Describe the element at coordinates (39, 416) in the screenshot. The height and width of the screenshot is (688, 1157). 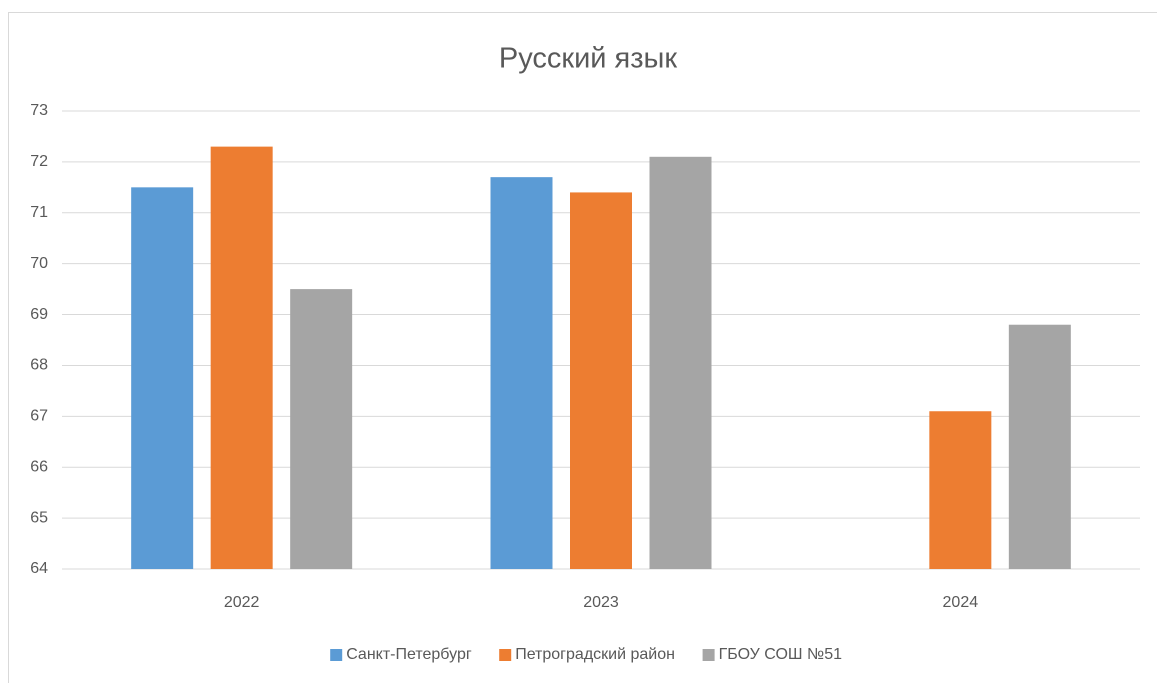
I see `y-tick-label: 67` at that location.